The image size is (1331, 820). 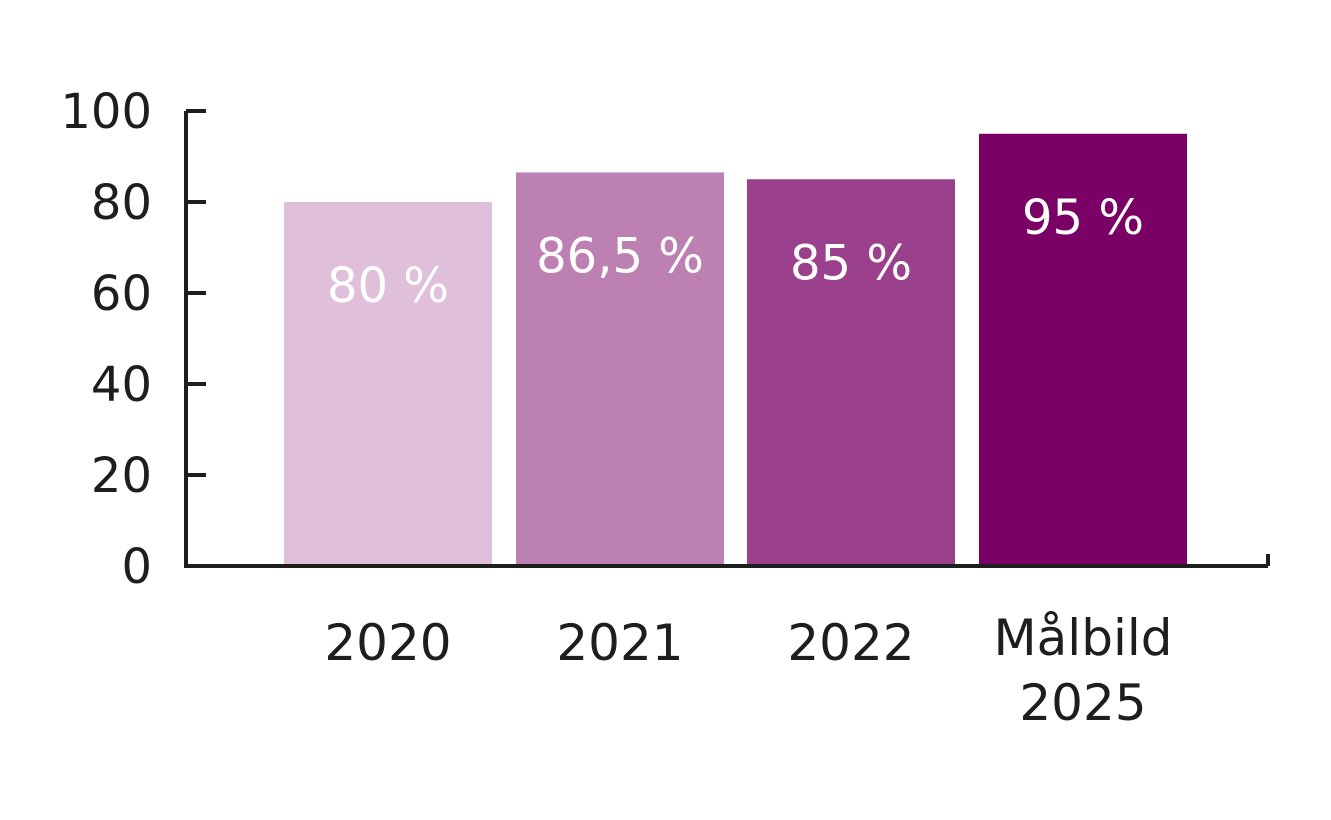 What do you see at coordinates (106, 112) in the screenshot?
I see `y-tick-label: 100` at bounding box center [106, 112].